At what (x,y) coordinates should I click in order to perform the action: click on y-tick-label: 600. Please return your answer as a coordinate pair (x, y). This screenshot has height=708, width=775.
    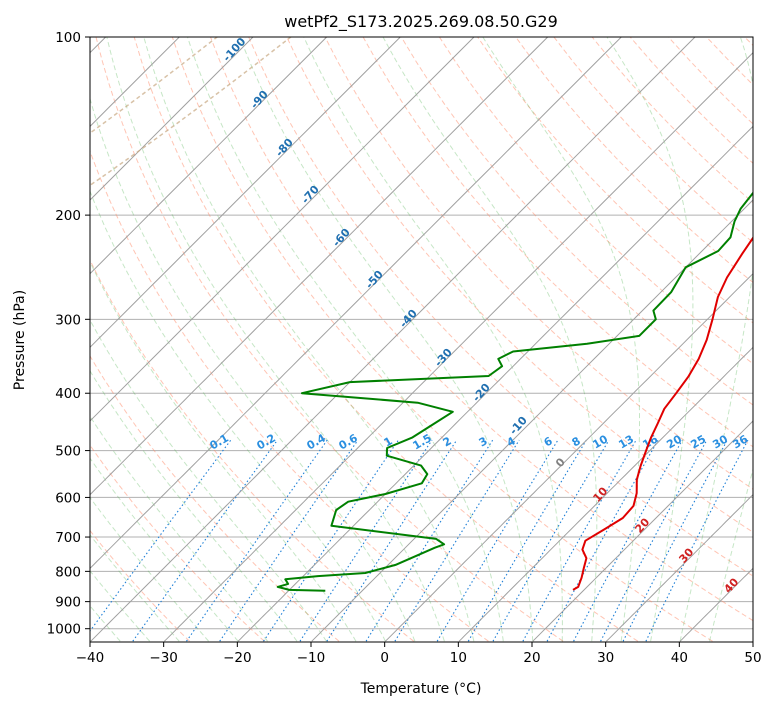
    Looking at the image, I should click on (68, 498).